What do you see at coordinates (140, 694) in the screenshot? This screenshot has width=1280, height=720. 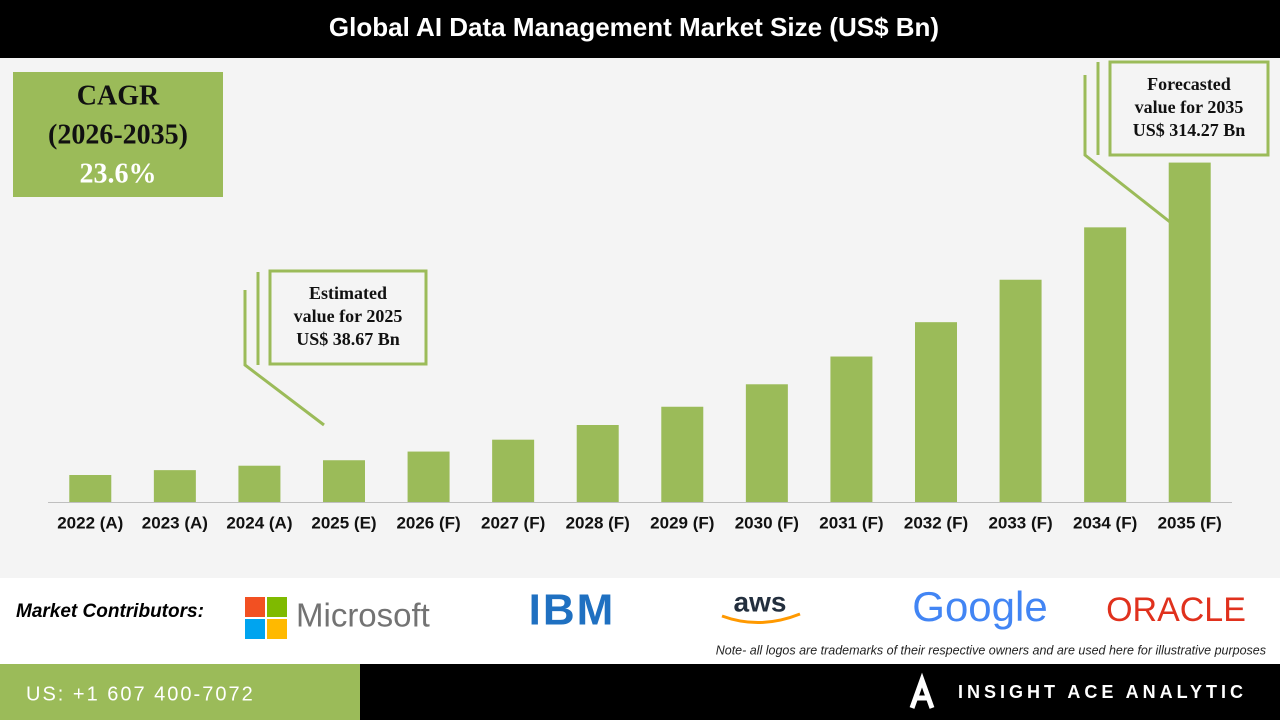 I see `footer-phone: US: +1 607 400-7072` at bounding box center [140, 694].